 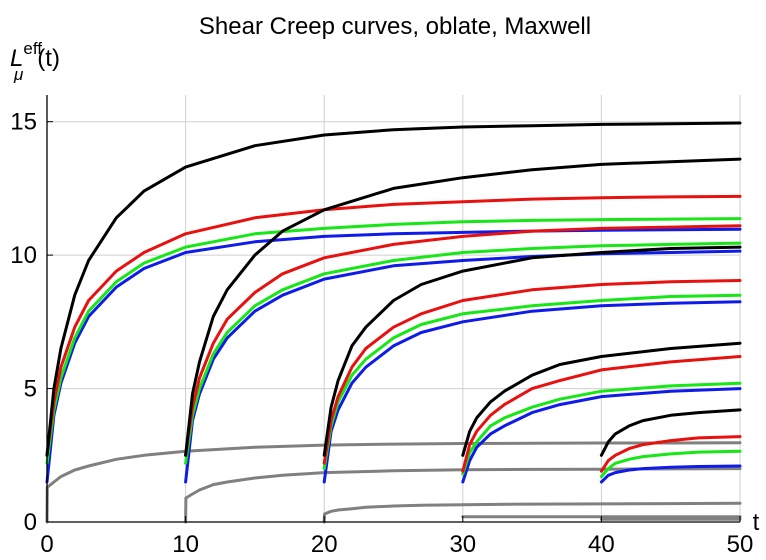 What do you see at coordinates (23, 255) in the screenshot?
I see `y-tick-label: 10` at bounding box center [23, 255].